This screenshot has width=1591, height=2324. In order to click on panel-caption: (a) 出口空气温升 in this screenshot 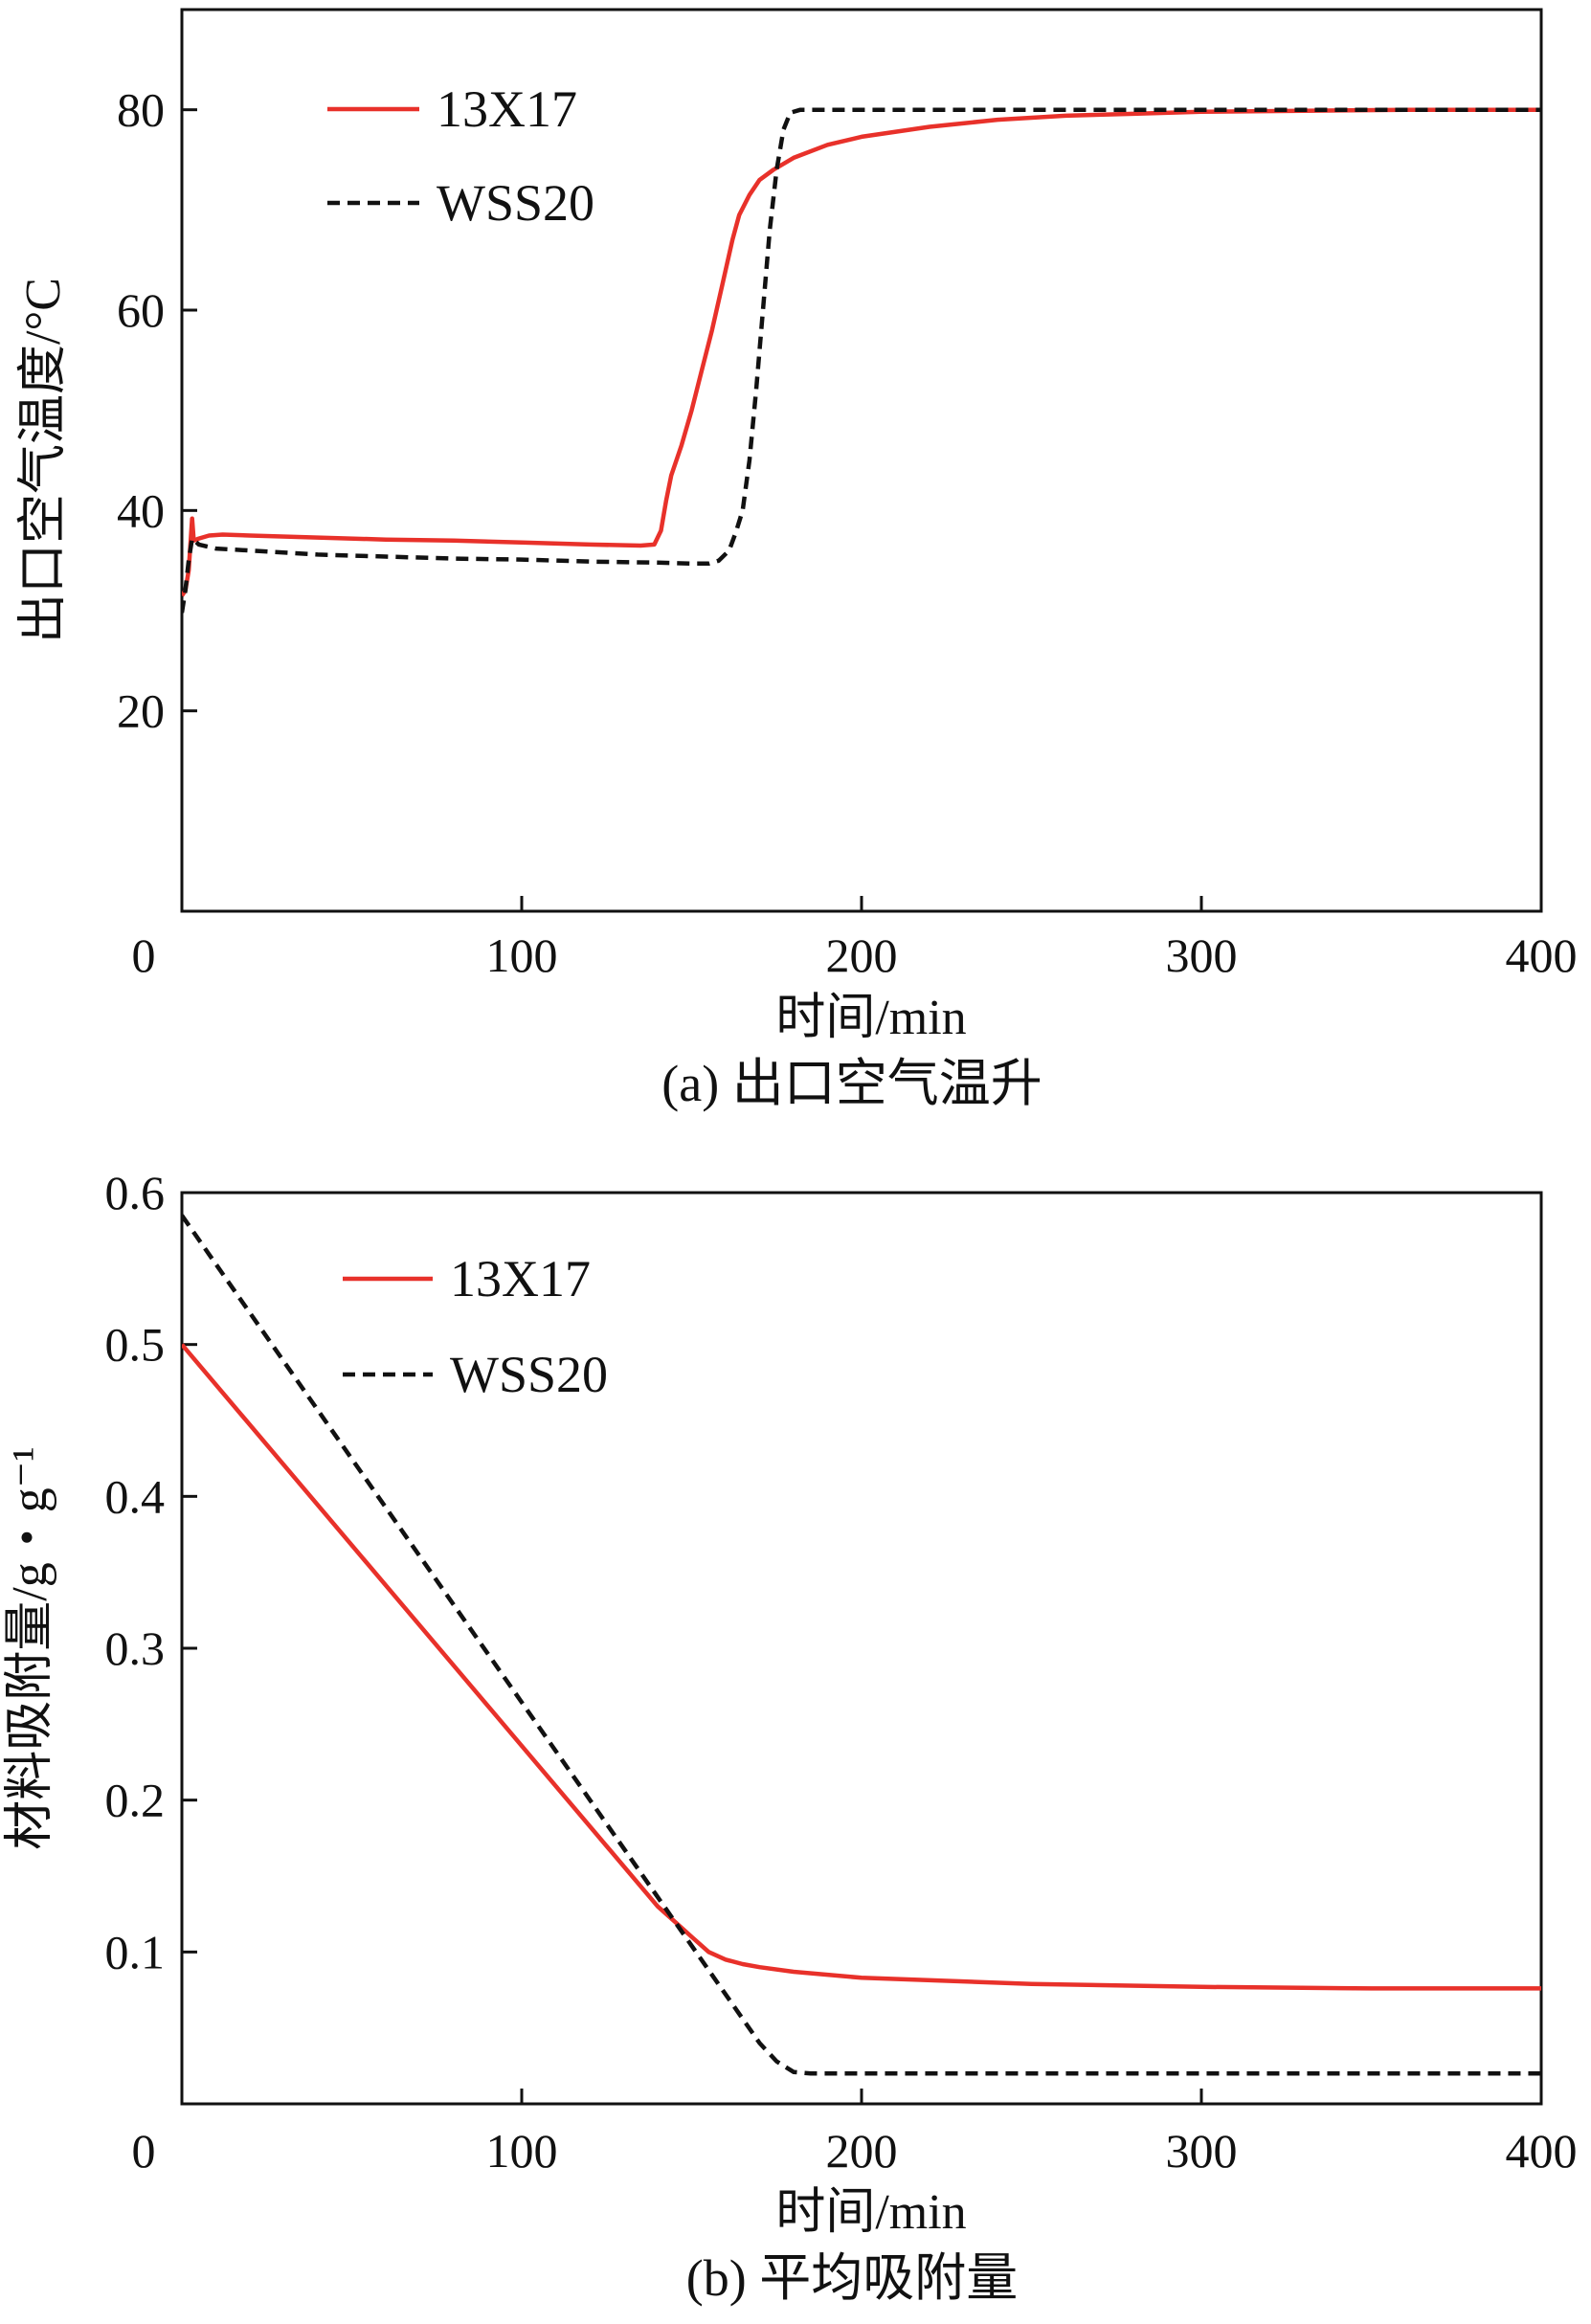, I will do `click(851, 1083)`.